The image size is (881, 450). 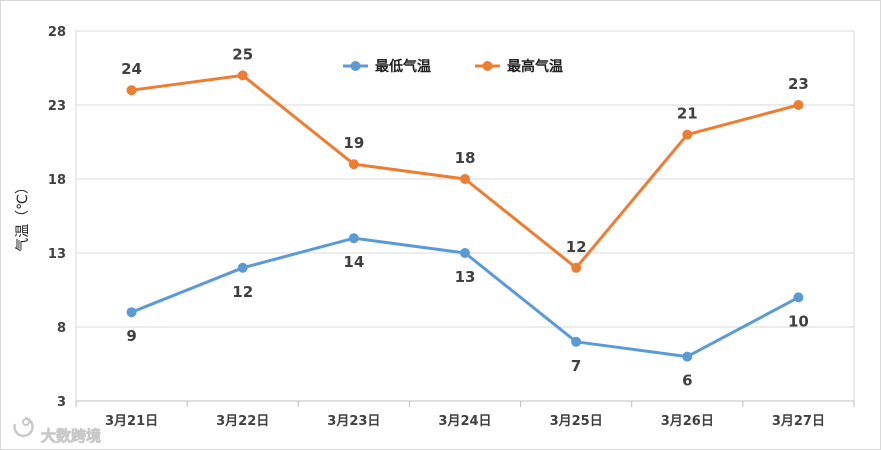 I want to click on data-label: 23, so click(x=798, y=84).